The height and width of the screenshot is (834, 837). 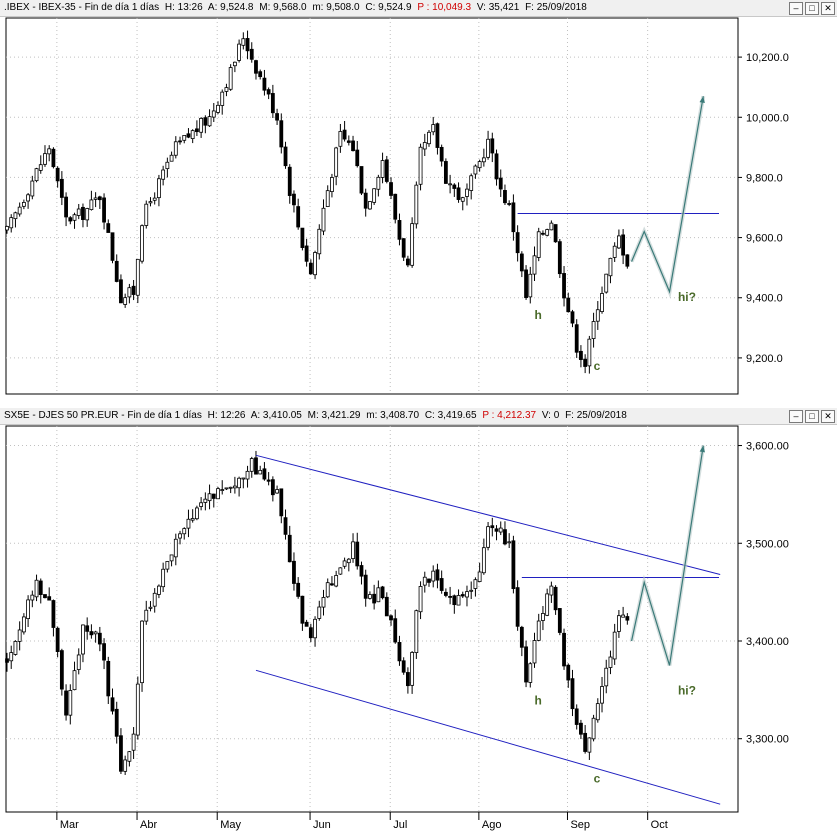 What do you see at coordinates (444, 7) in the screenshot?
I see `ibex-p: P : 10,049.3` at bounding box center [444, 7].